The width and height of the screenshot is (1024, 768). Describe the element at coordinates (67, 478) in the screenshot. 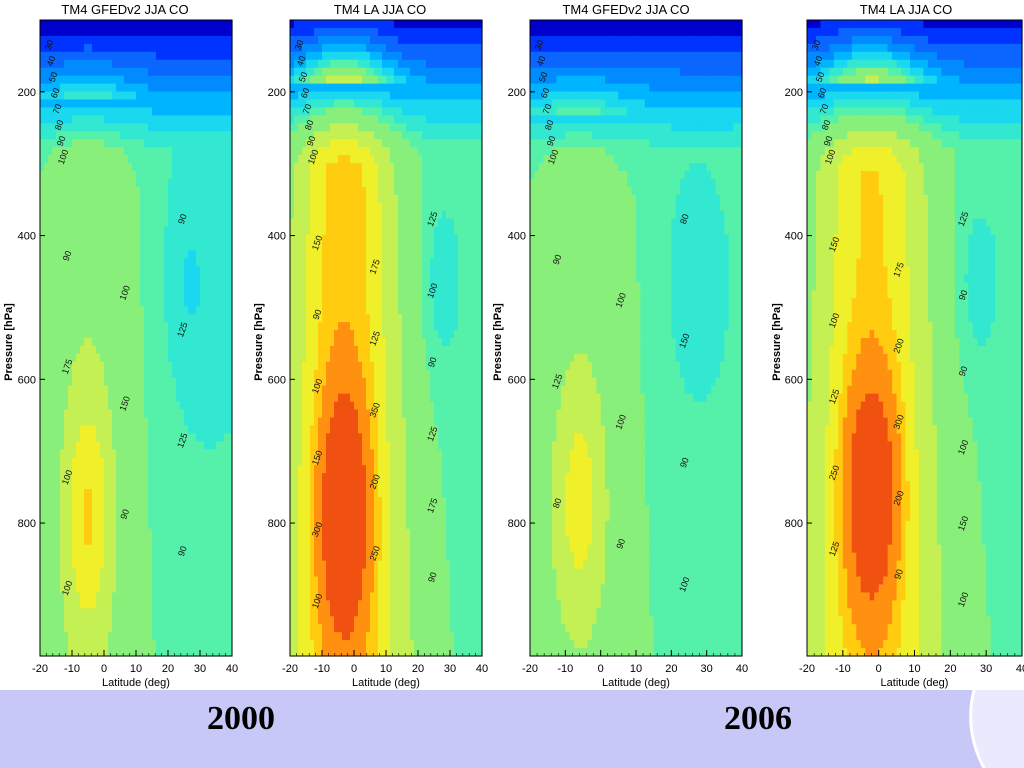

I see `contour-label: 100` at that location.